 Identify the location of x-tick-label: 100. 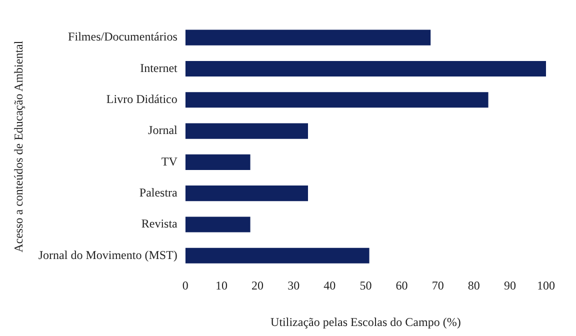
(546, 285).